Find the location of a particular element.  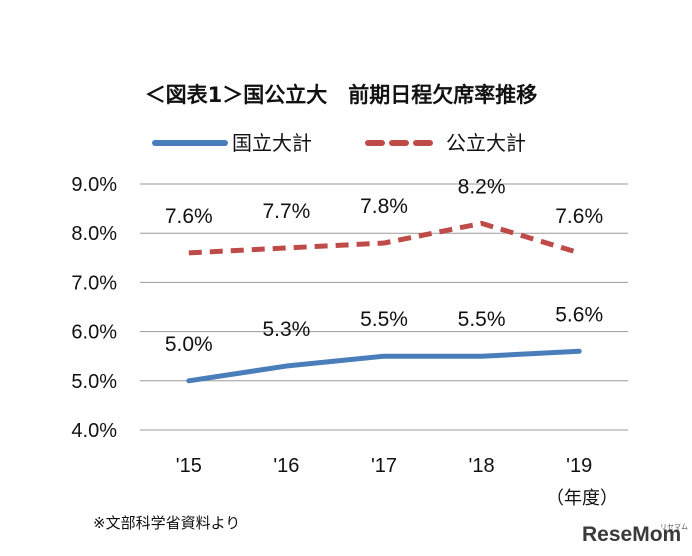

x-tick-label: '17 is located at coordinates (384, 466).